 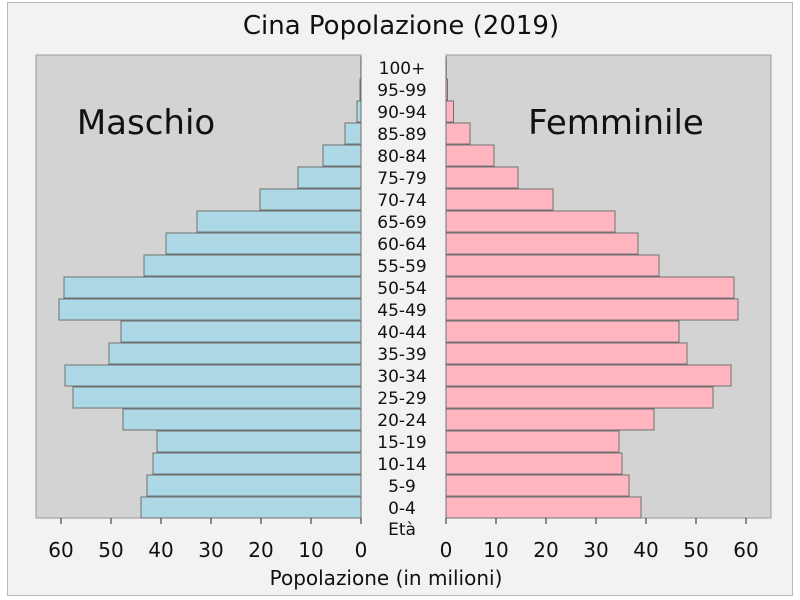 I want to click on male-x-axis: 0 10 20 30 40 50 60, so click(x=207, y=540).